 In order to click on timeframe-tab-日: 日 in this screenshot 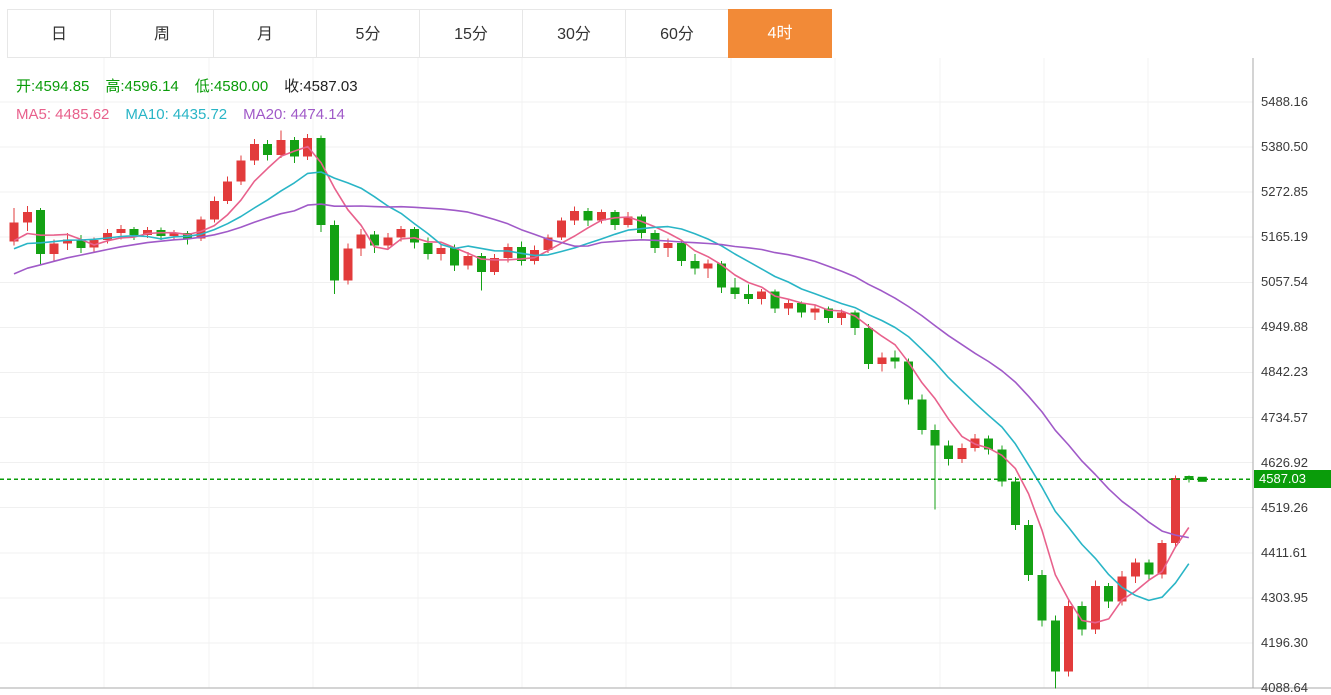, I will do `click(59, 33)`.